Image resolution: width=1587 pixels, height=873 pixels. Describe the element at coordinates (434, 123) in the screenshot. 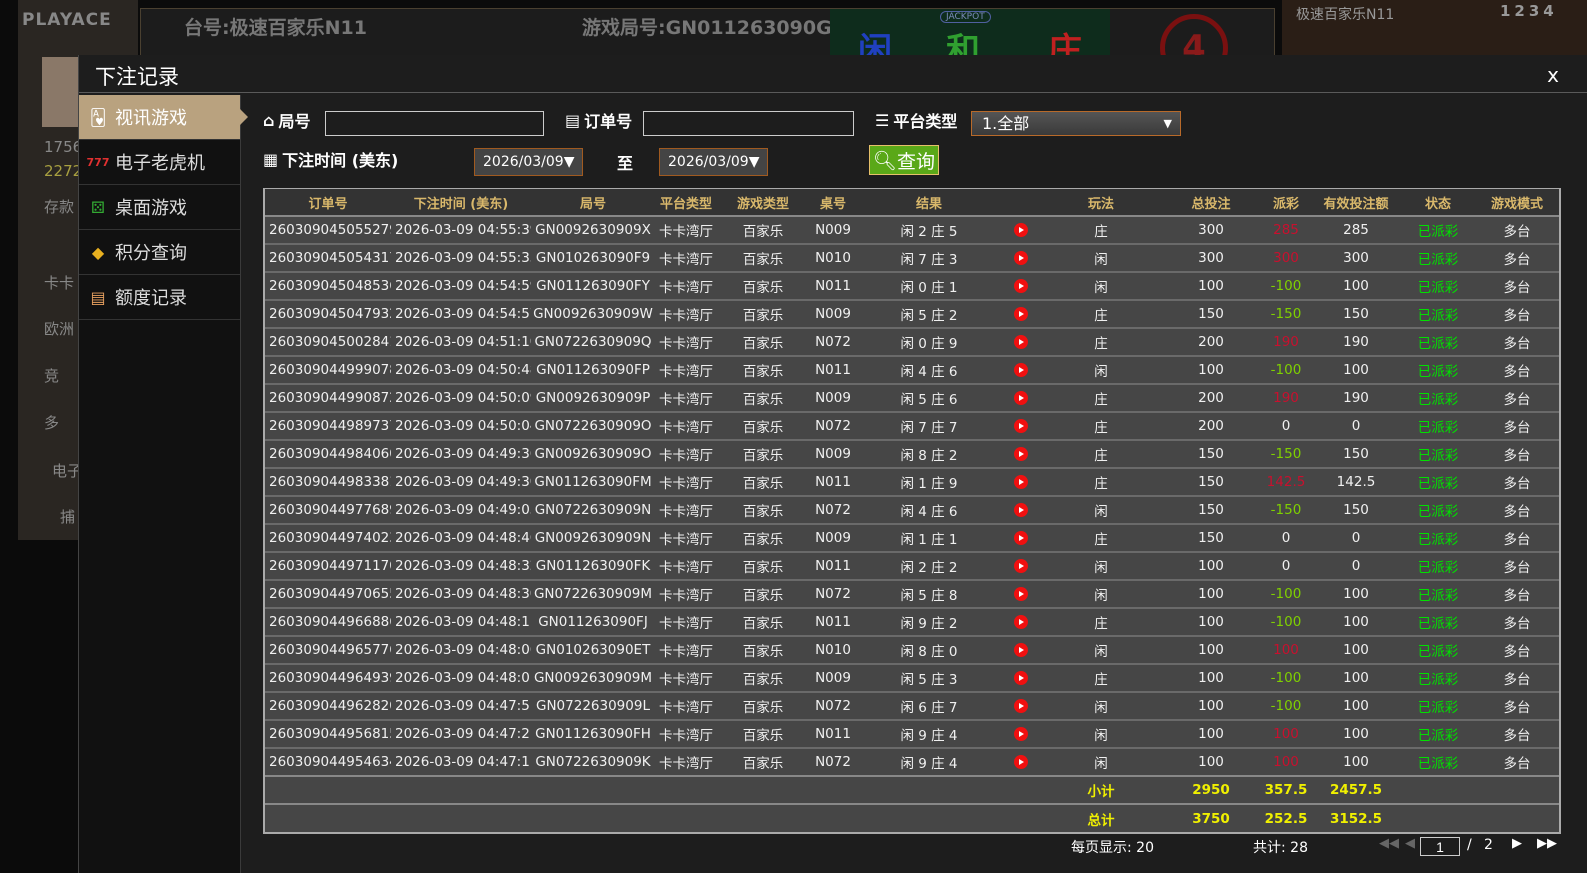

I see `round-input` at that location.